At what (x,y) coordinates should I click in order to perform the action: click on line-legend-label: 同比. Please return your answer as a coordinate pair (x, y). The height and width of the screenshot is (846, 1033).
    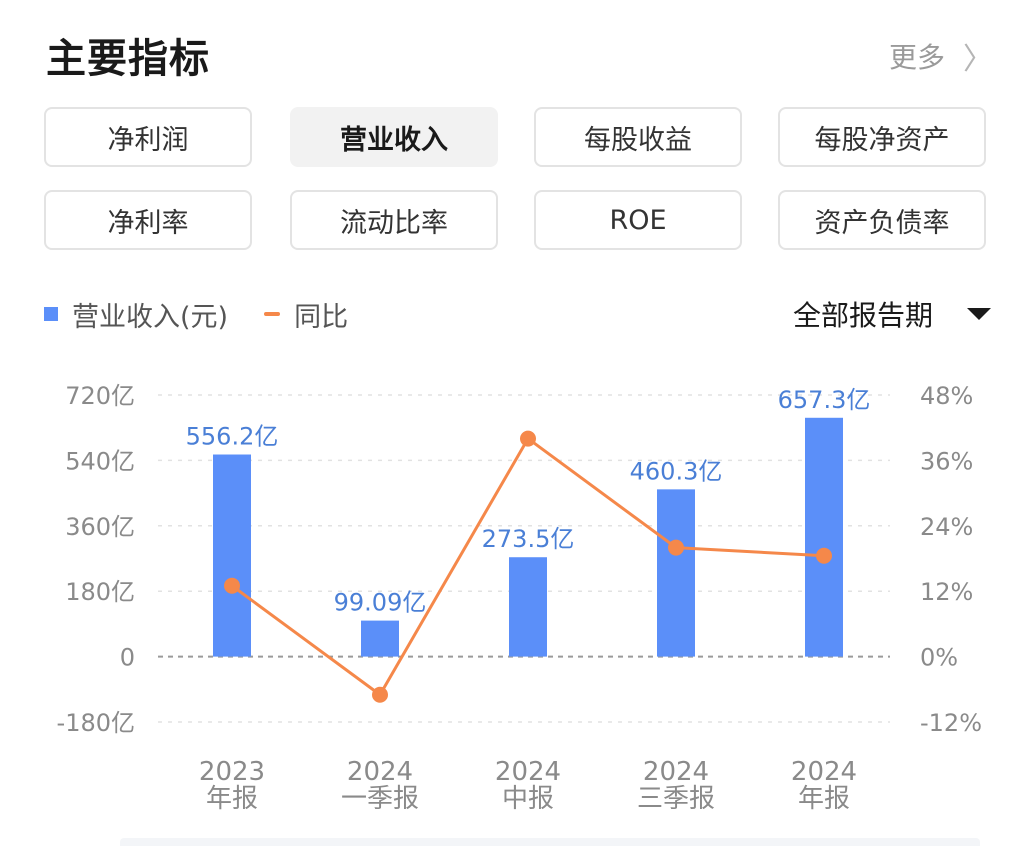
    Looking at the image, I should click on (321, 317).